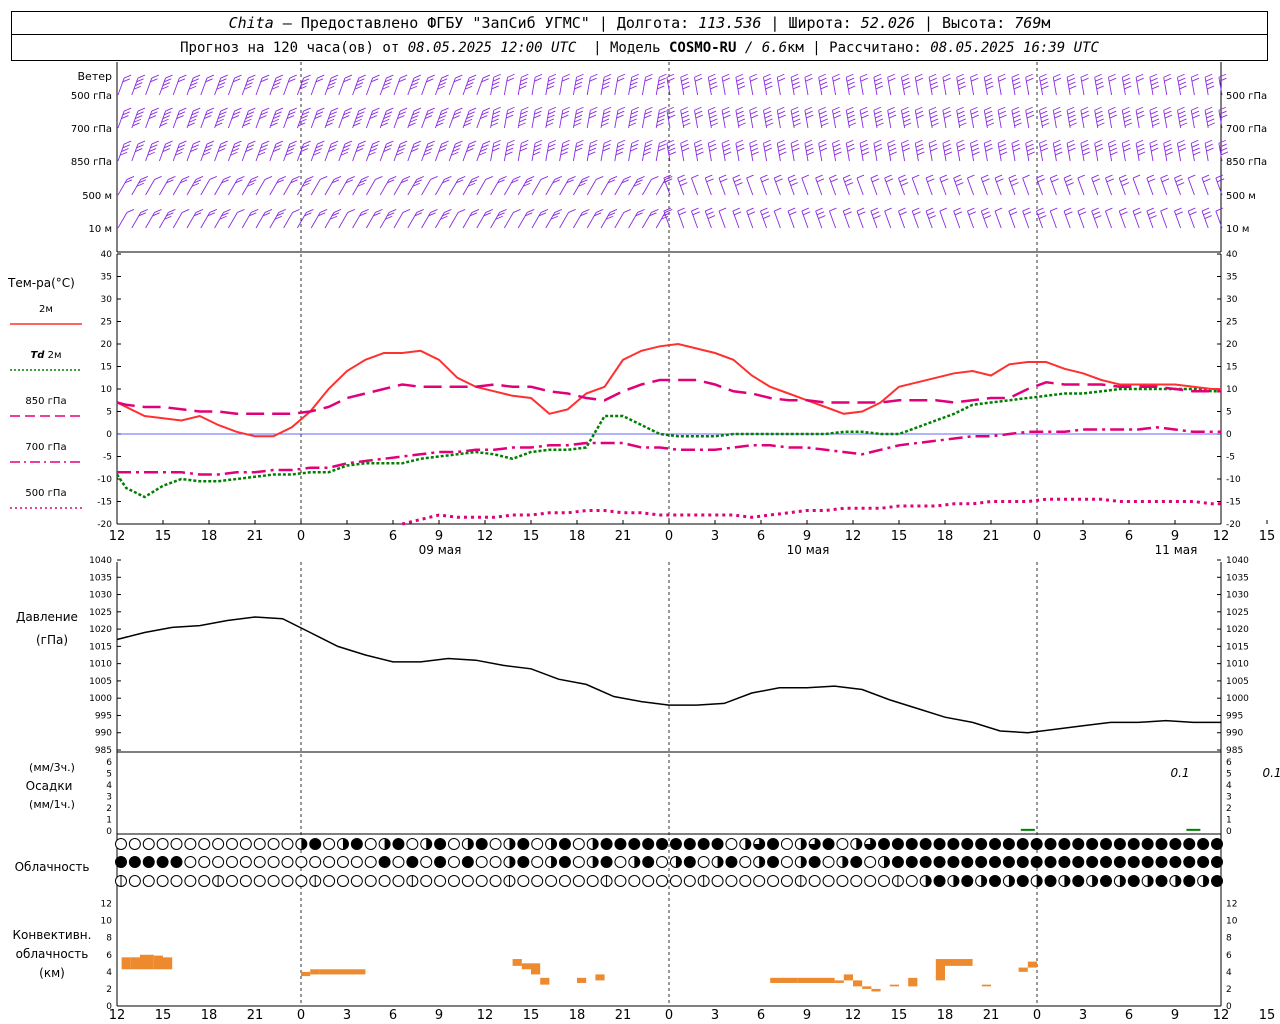 This screenshot has height=1024, width=1280. What do you see at coordinates (545, 981) in the screenshot?
I see `conv-bar` at bounding box center [545, 981].